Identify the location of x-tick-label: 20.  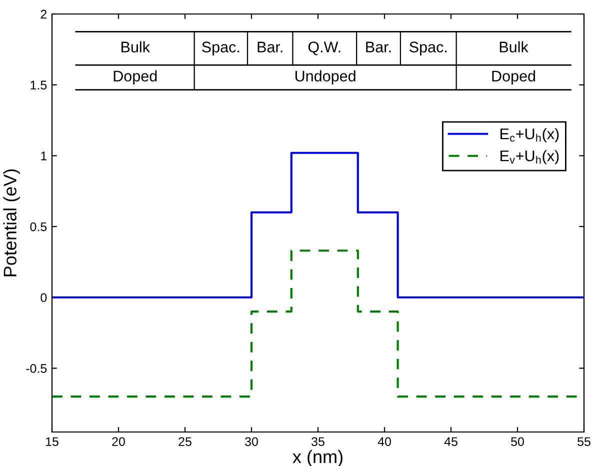
(118, 441).